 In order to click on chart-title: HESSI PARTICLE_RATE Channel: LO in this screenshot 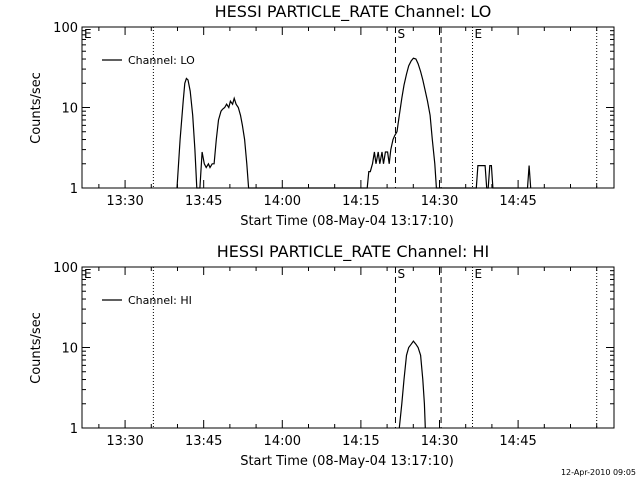, I will do `click(353, 12)`.